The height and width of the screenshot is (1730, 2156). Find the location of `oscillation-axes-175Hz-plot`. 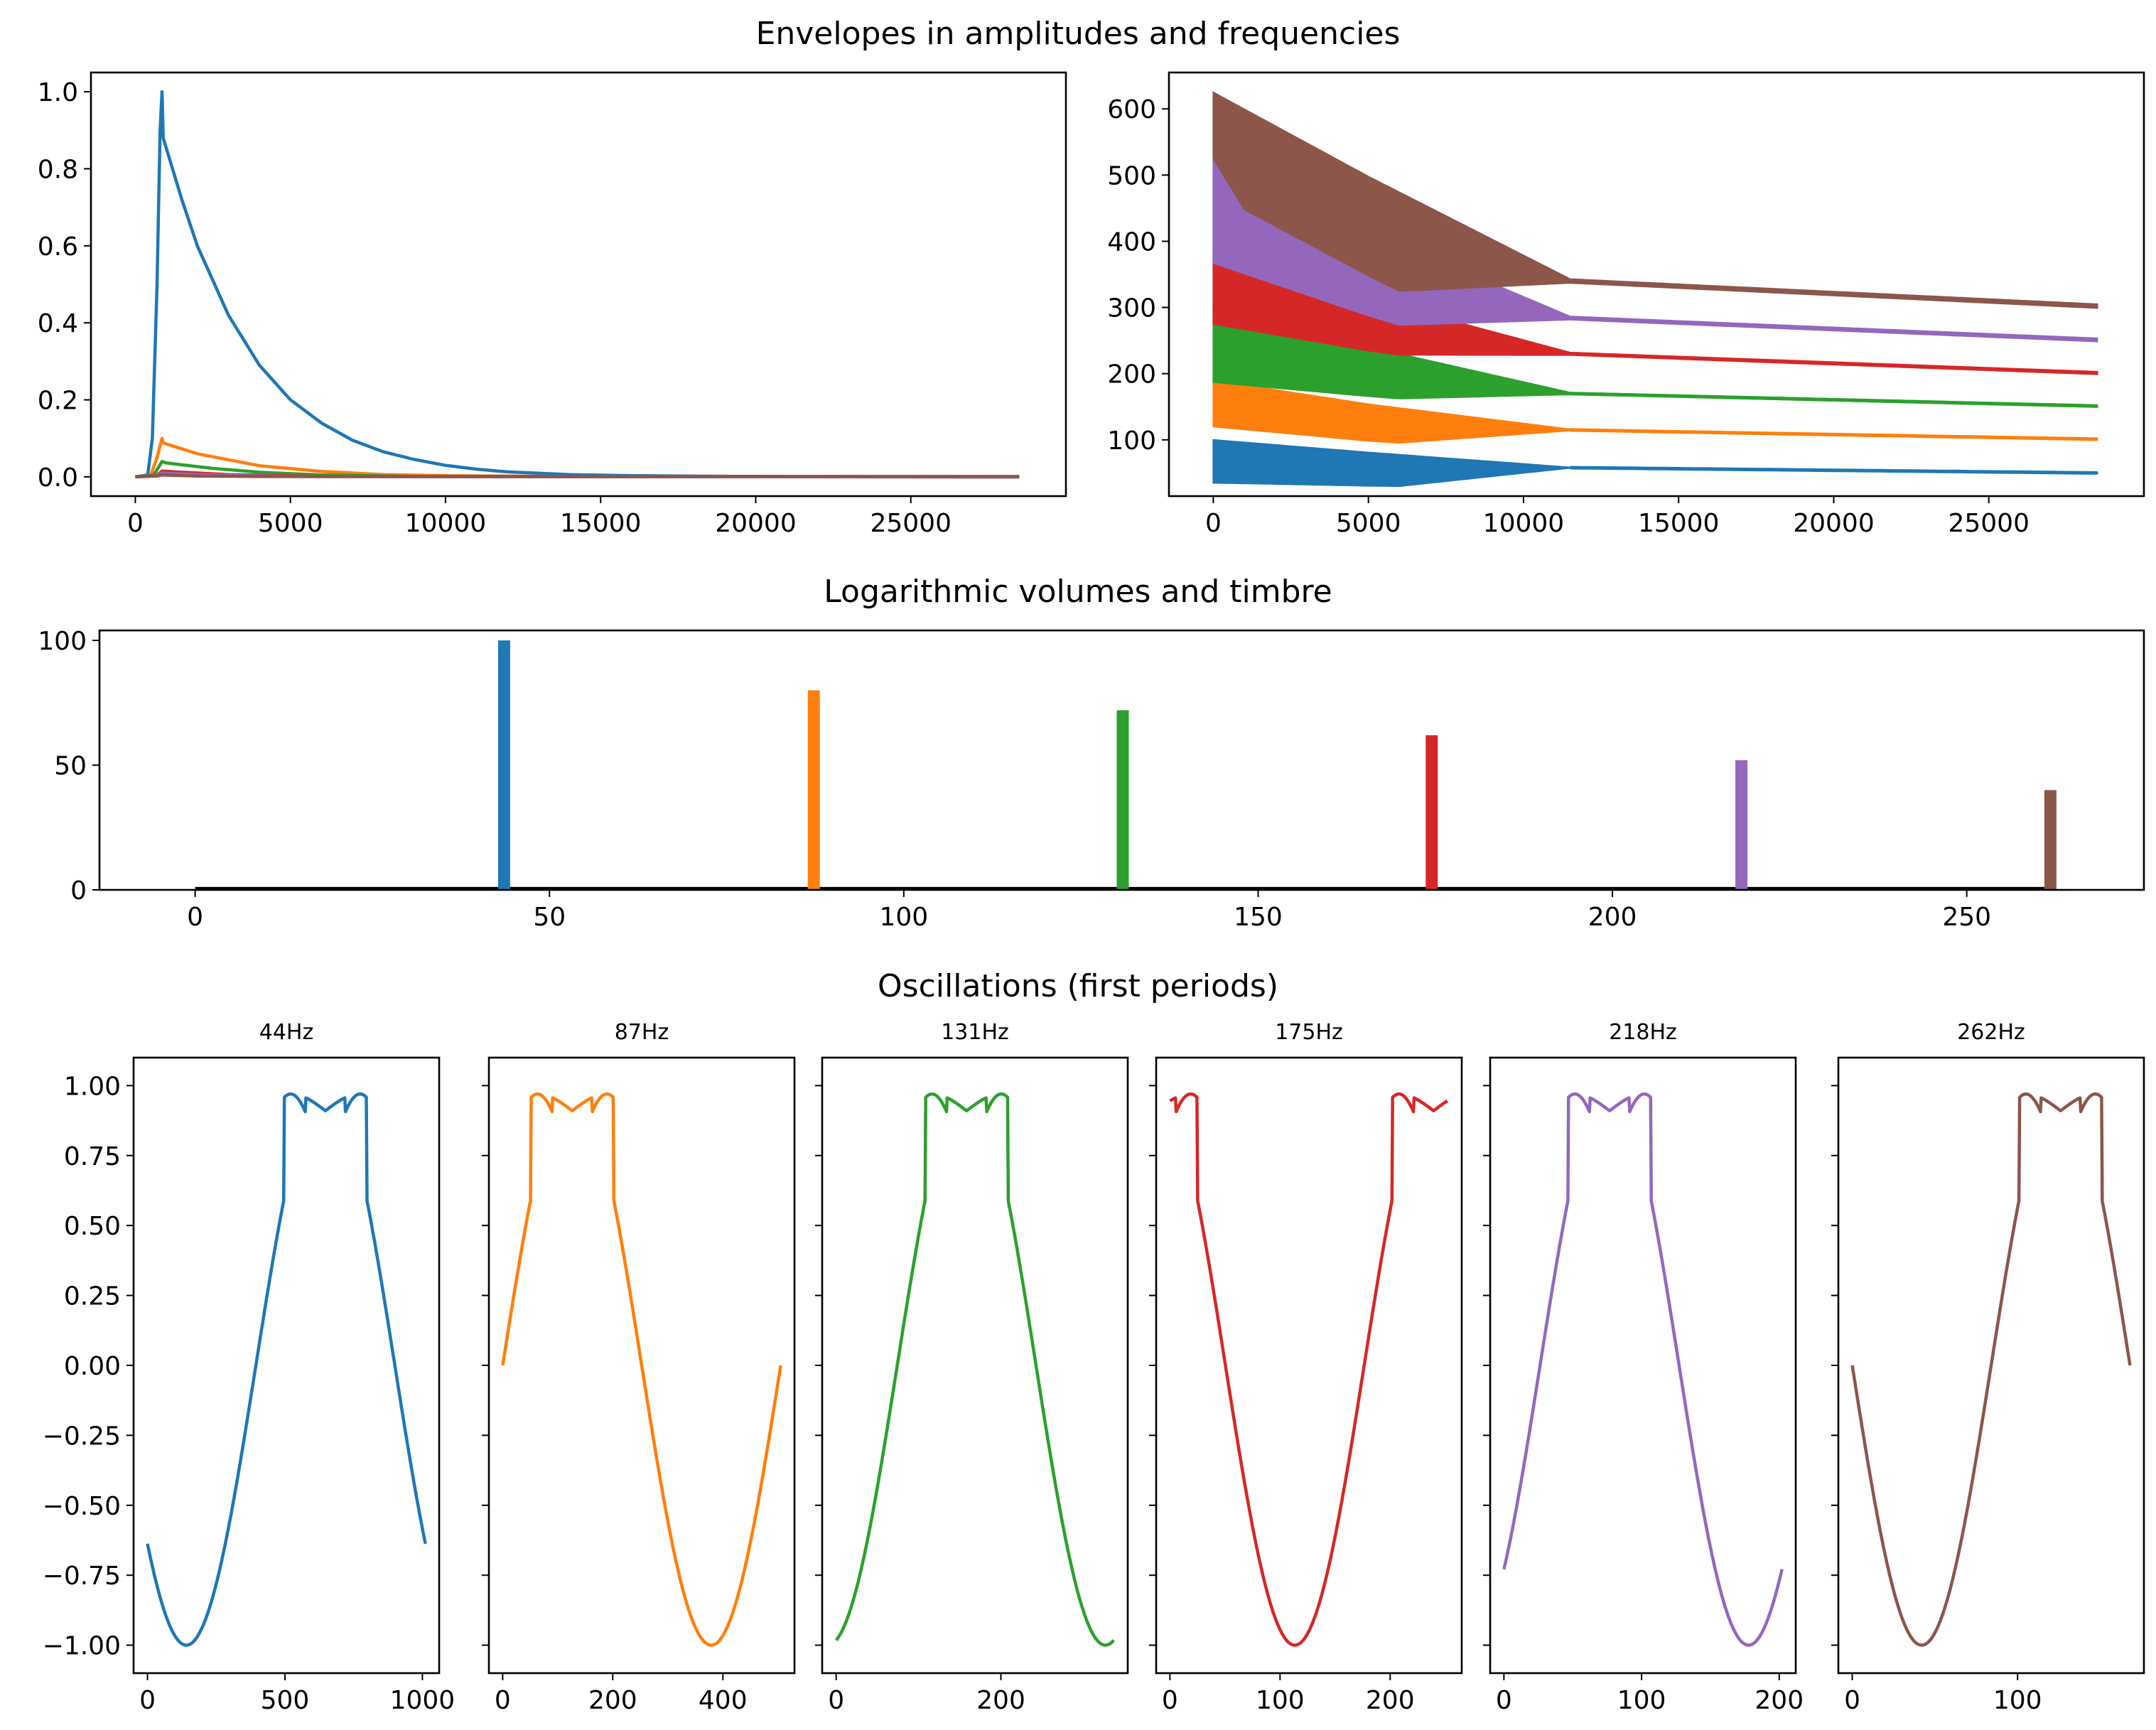

oscillation-axes-175Hz-plot is located at coordinates (1309, 1369).